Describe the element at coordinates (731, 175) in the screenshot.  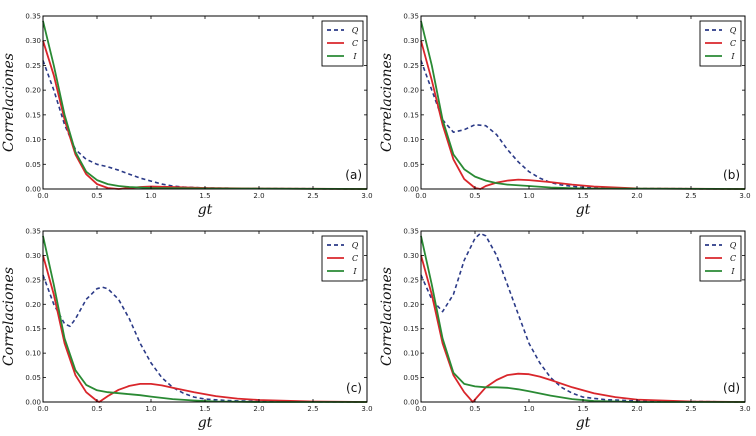
I see `panel-label: (b)` at that location.